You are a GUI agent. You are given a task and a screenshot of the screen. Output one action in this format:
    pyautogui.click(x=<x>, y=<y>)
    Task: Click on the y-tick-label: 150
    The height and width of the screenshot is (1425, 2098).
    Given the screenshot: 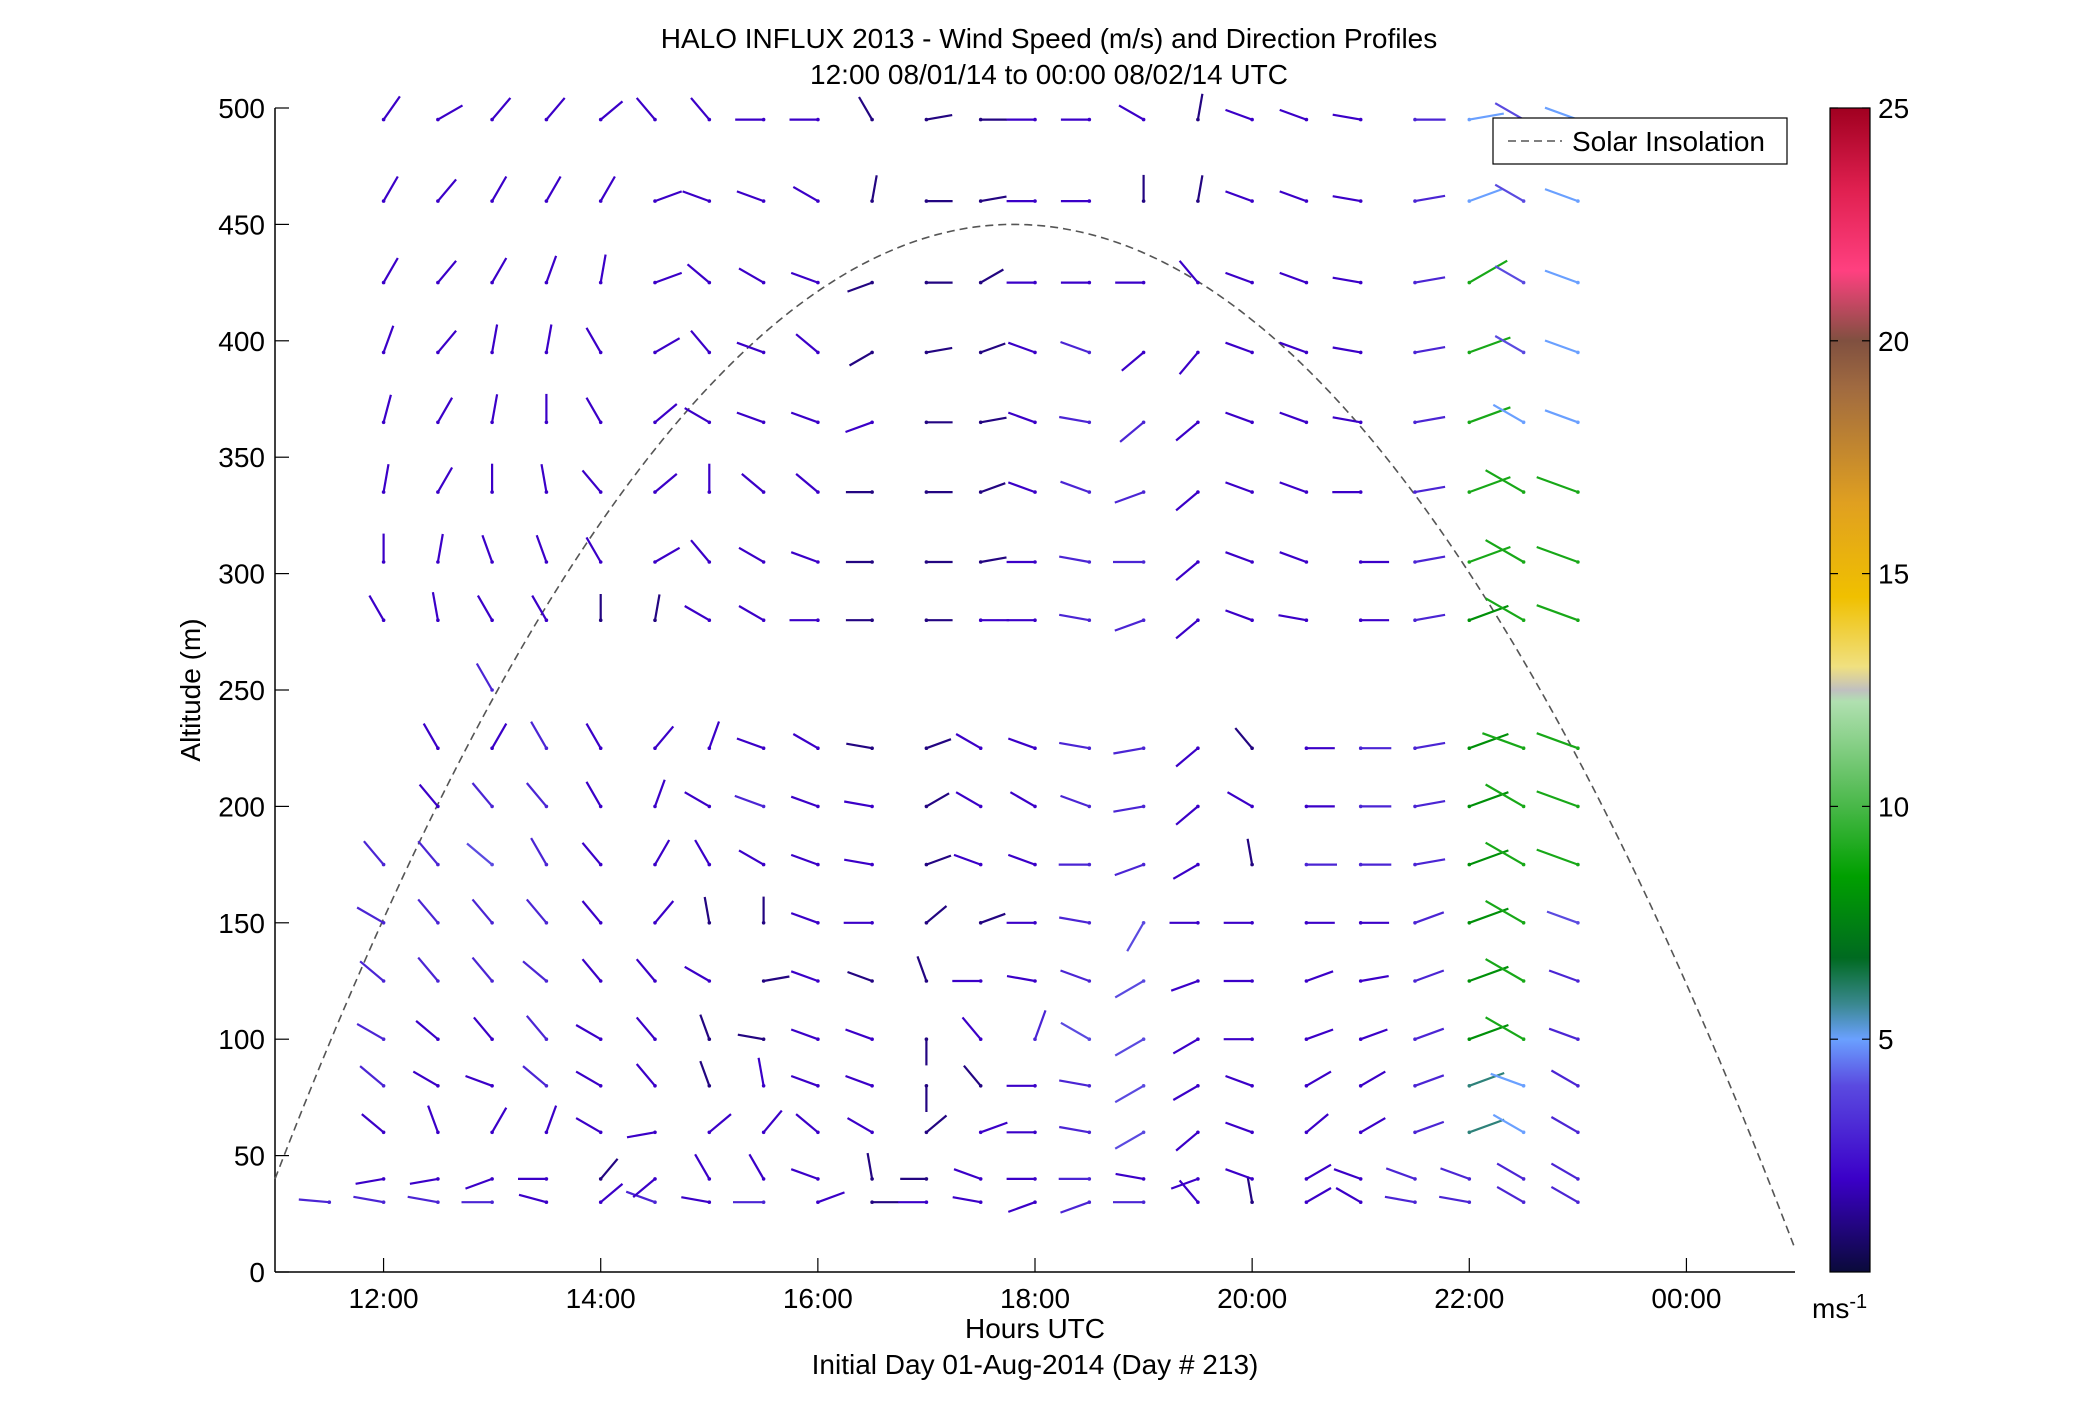 What is the action you would take?
    pyautogui.click(x=241, y=923)
    